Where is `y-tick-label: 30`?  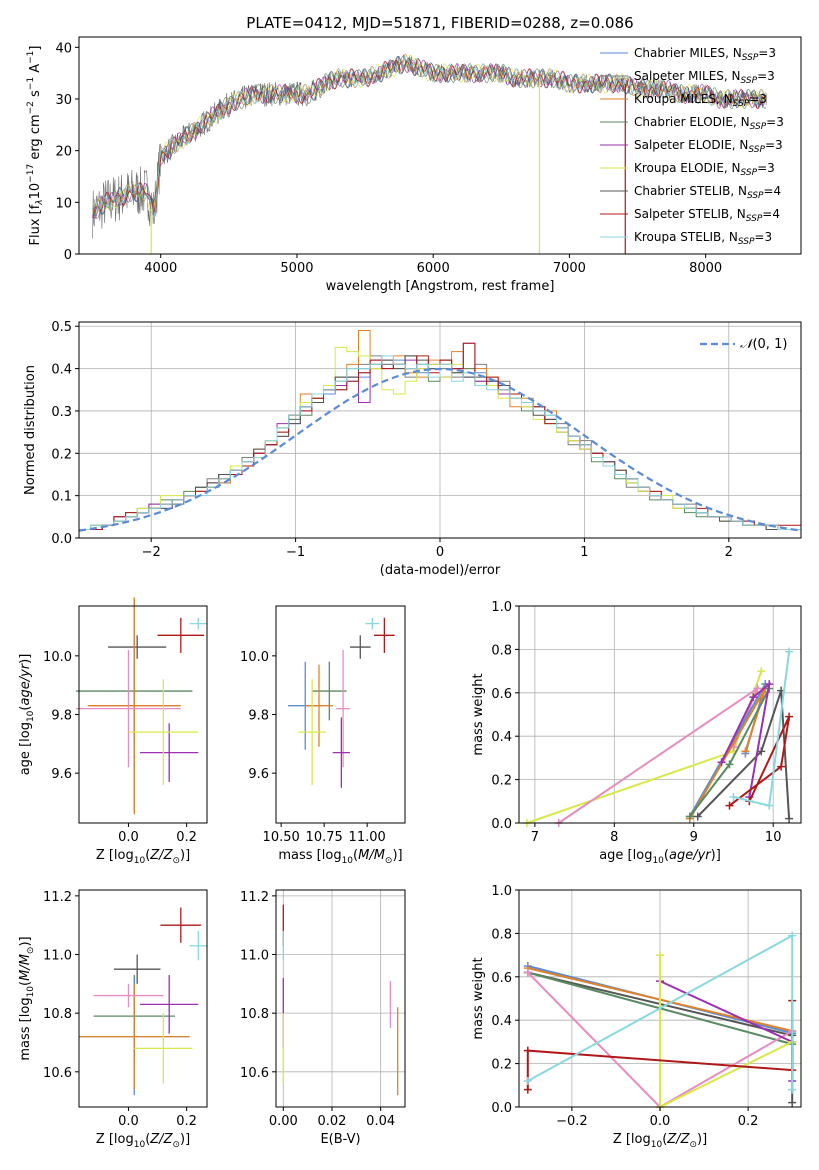
y-tick-label: 30 is located at coordinates (63, 100).